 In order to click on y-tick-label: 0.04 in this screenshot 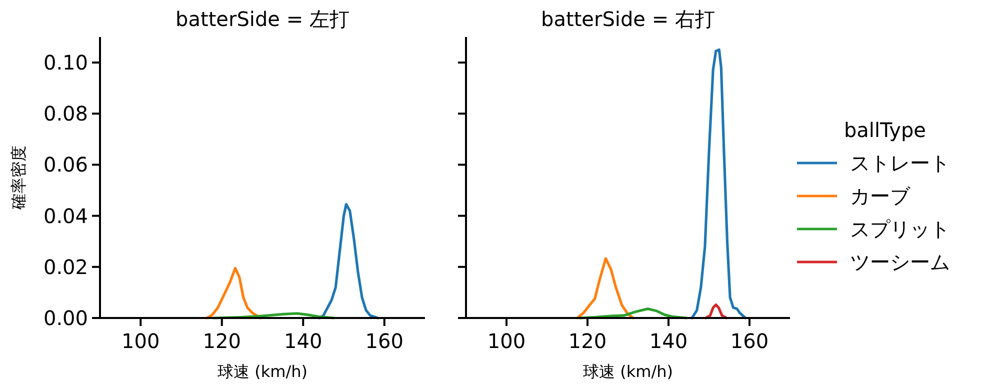, I will do `click(65, 216)`.